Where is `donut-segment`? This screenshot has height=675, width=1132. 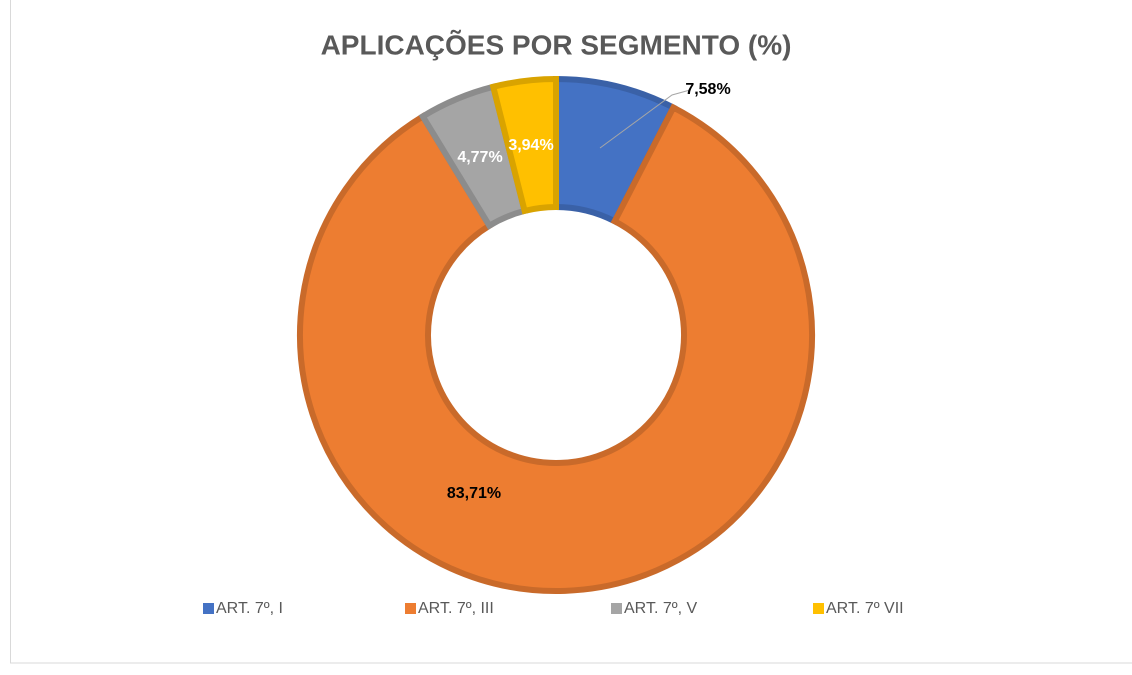 donut-segment is located at coordinates (524, 145).